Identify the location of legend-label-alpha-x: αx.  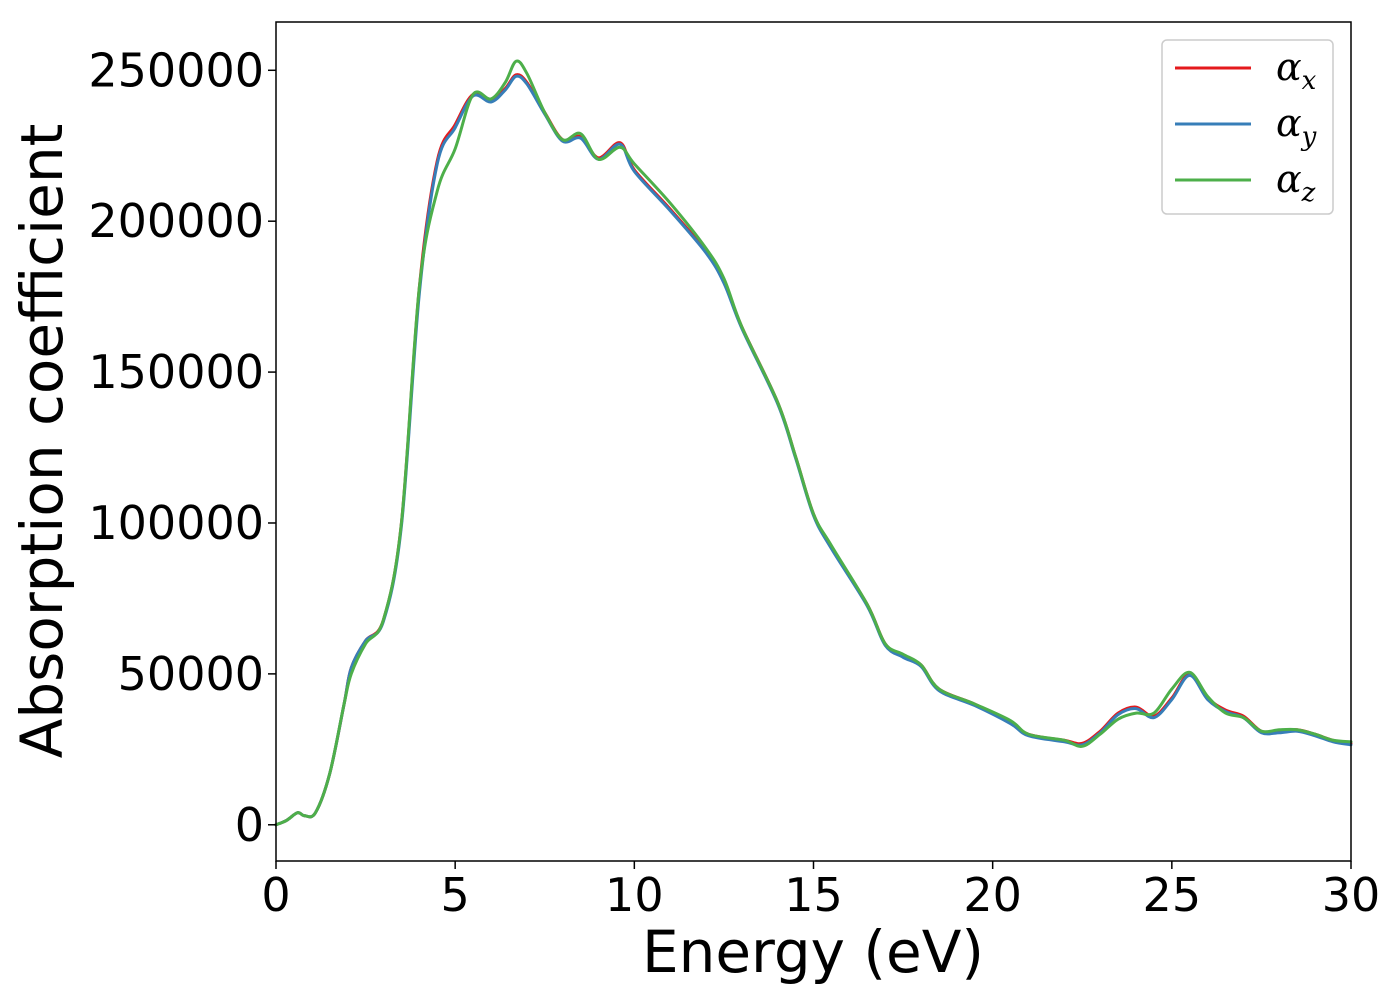
(1296, 70).